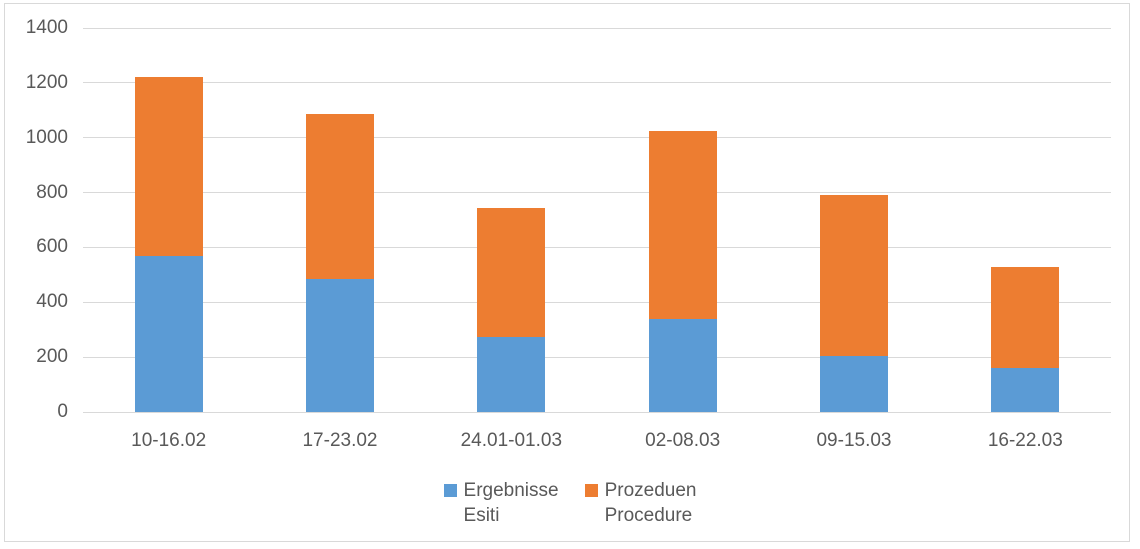 The width and height of the screenshot is (1140, 549). What do you see at coordinates (511, 490) in the screenshot?
I see `legend-label-line1: Ergebnisse` at bounding box center [511, 490].